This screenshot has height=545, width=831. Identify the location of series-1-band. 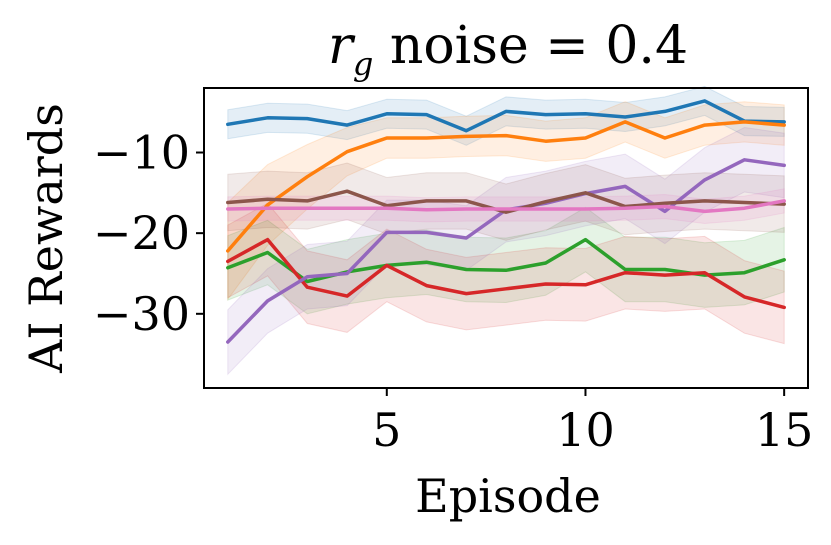
(506, 115).